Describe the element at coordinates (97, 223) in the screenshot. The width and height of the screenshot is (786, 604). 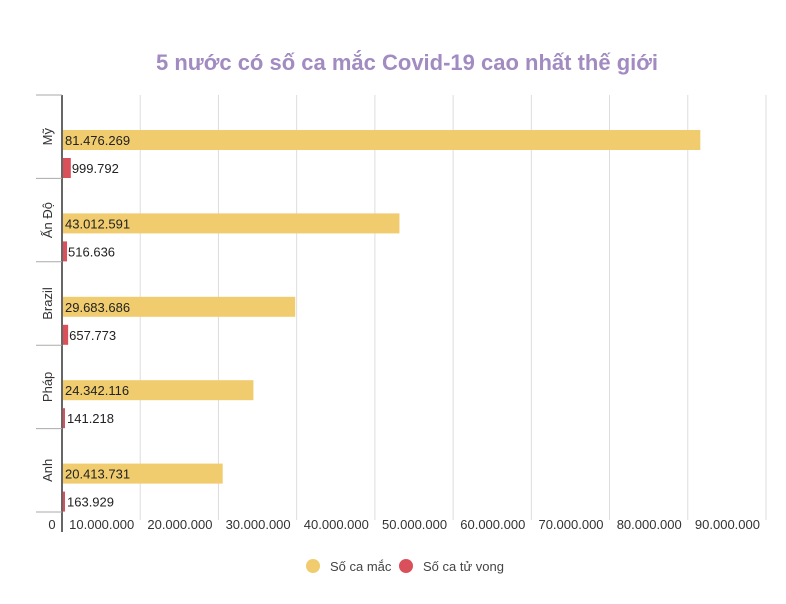
I see `data-label: 43.012.591` at that location.